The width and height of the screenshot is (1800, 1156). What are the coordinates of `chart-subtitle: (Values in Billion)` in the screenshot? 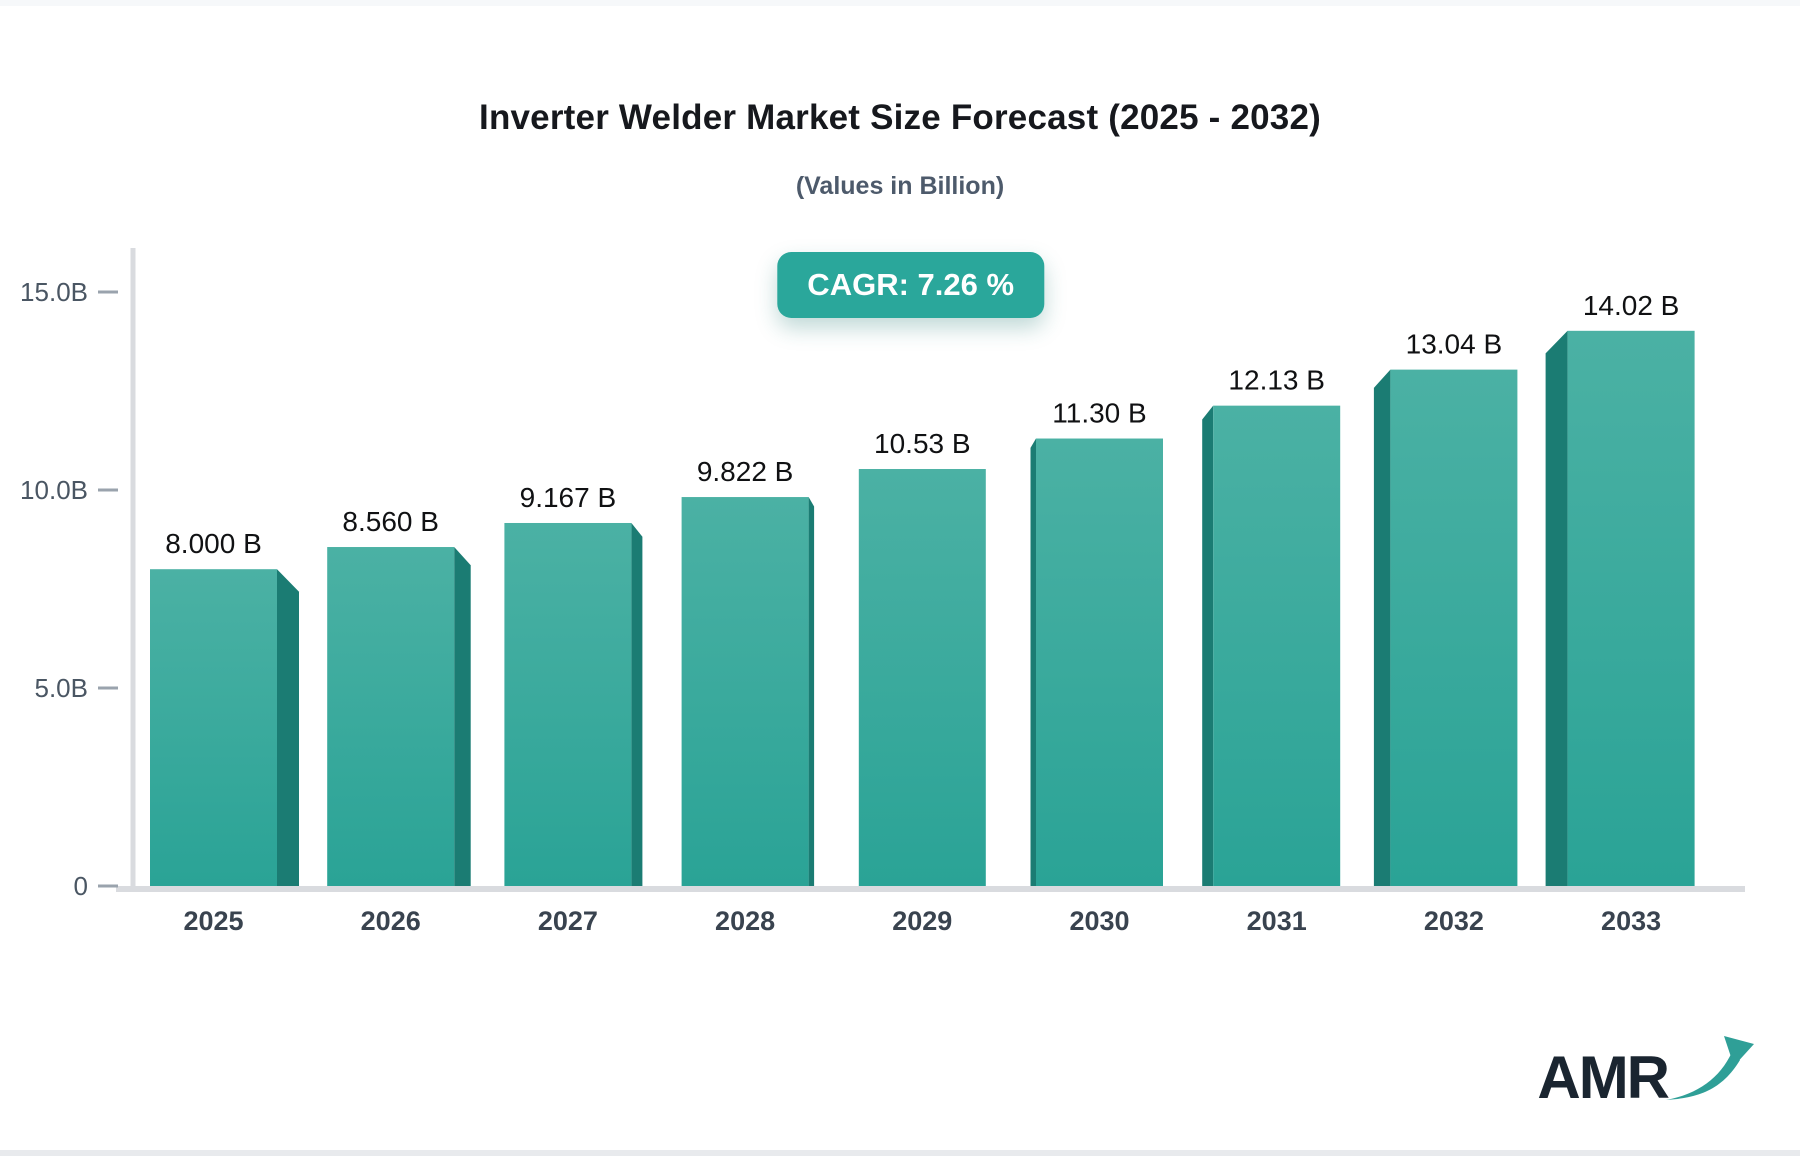 It's located at (900, 186).